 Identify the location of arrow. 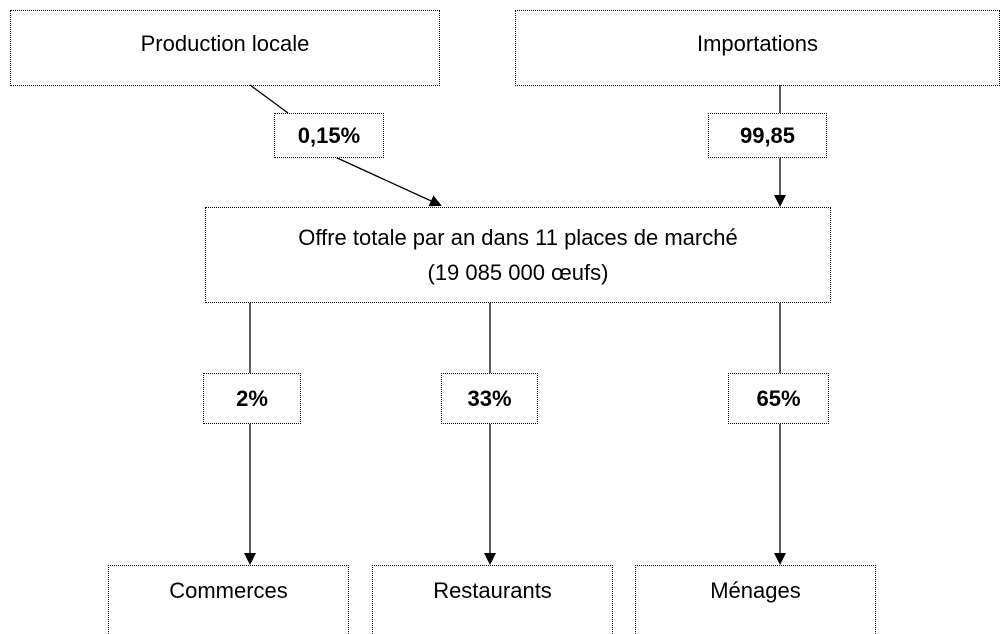
(388, 181).